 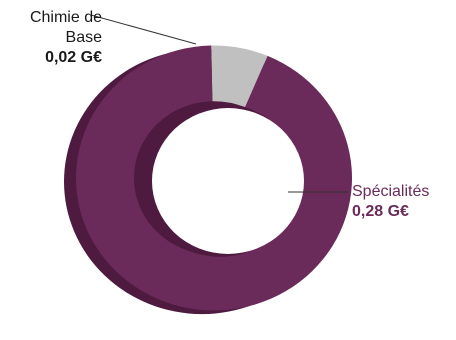 I want to click on slice-name-specialites: Spécialités, so click(x=391, y=191).